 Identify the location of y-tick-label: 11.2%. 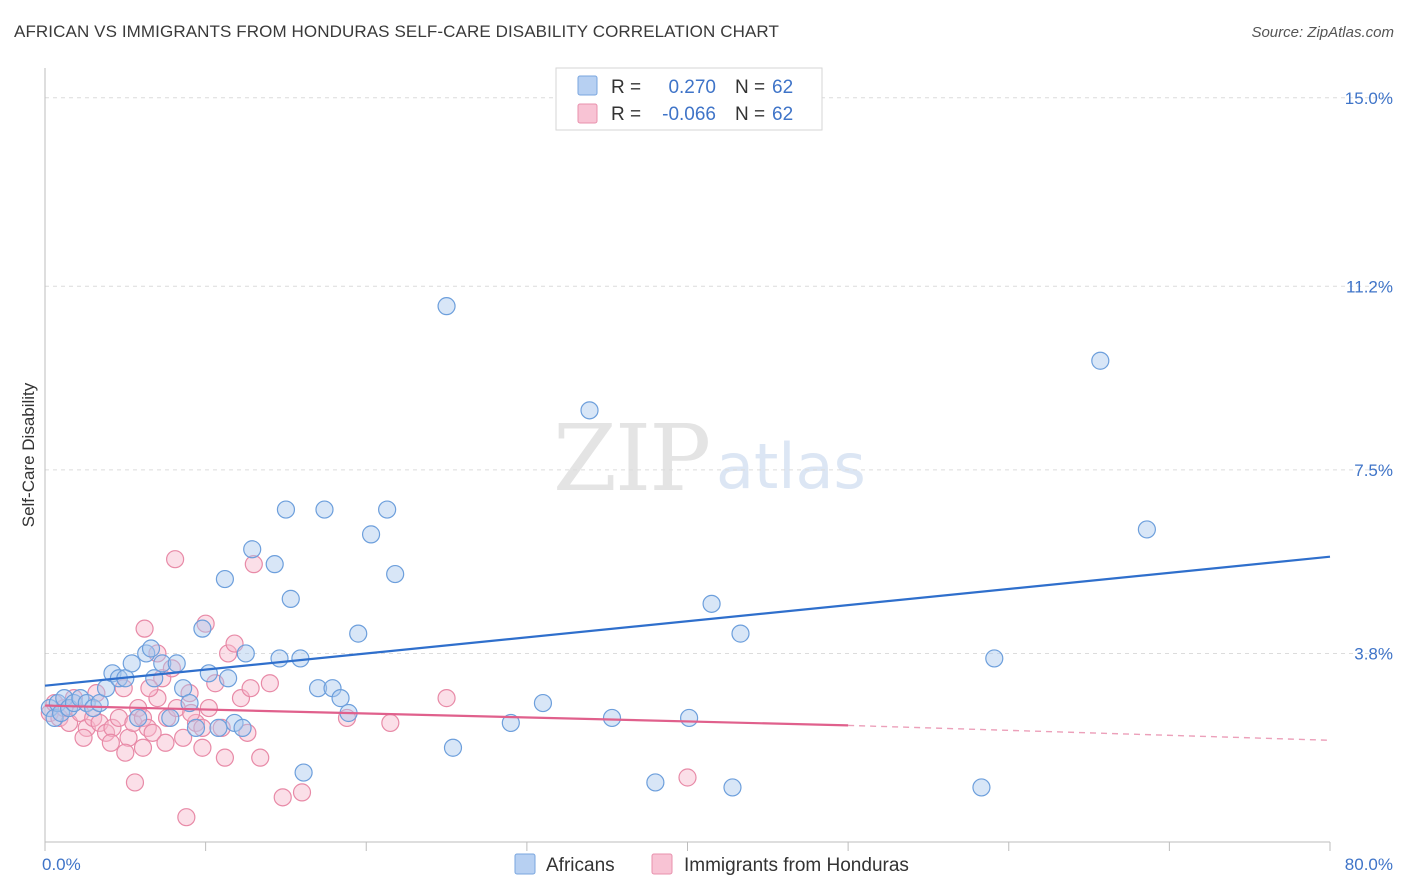
(1369, 286).